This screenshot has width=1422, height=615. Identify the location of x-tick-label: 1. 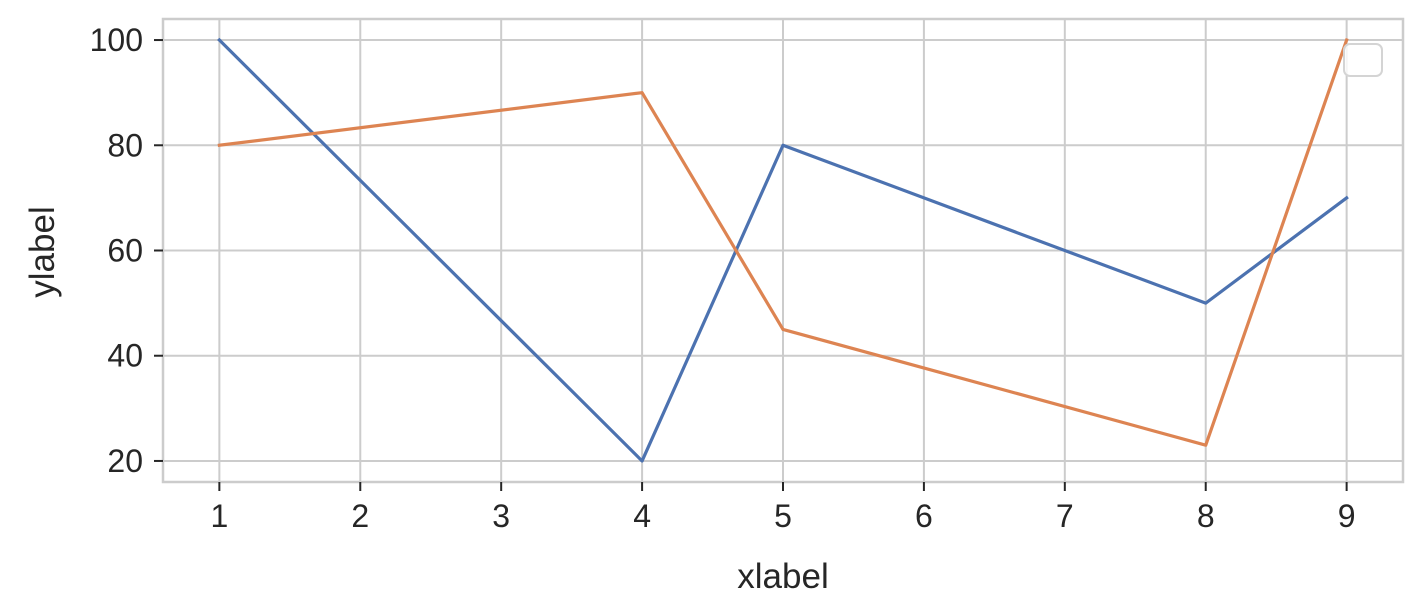
(219, 516).